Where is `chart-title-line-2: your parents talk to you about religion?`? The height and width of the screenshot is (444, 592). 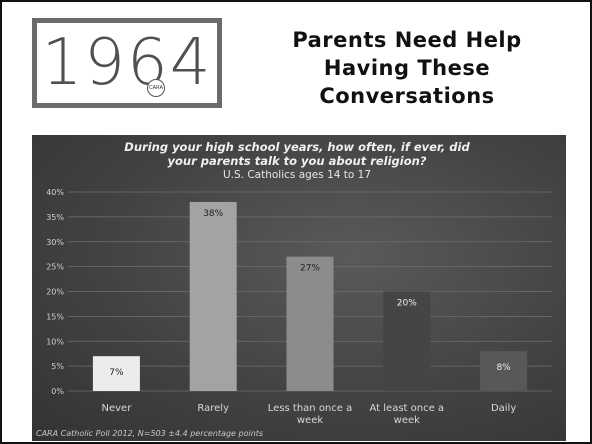 chart-title-line-2: your parents talk to you about religion? is located at coordinates (297, 161).